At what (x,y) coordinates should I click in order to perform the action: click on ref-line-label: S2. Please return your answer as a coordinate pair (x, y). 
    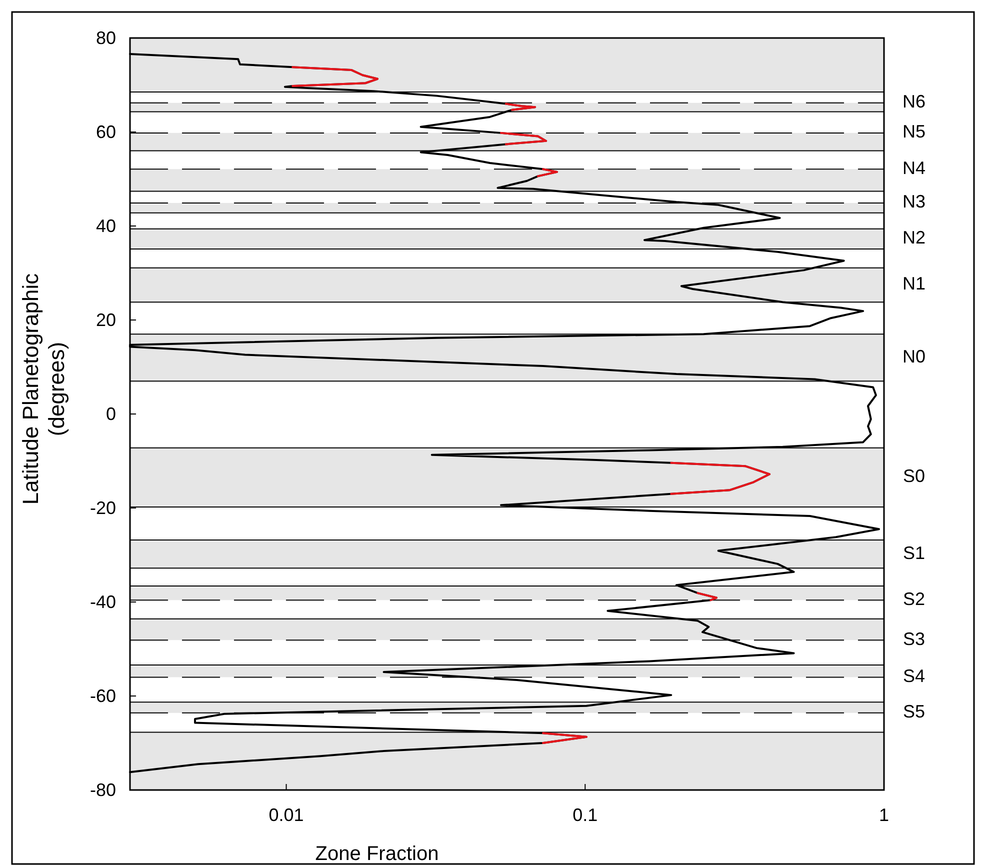
    Looking at the image, I should click on (914, 598).